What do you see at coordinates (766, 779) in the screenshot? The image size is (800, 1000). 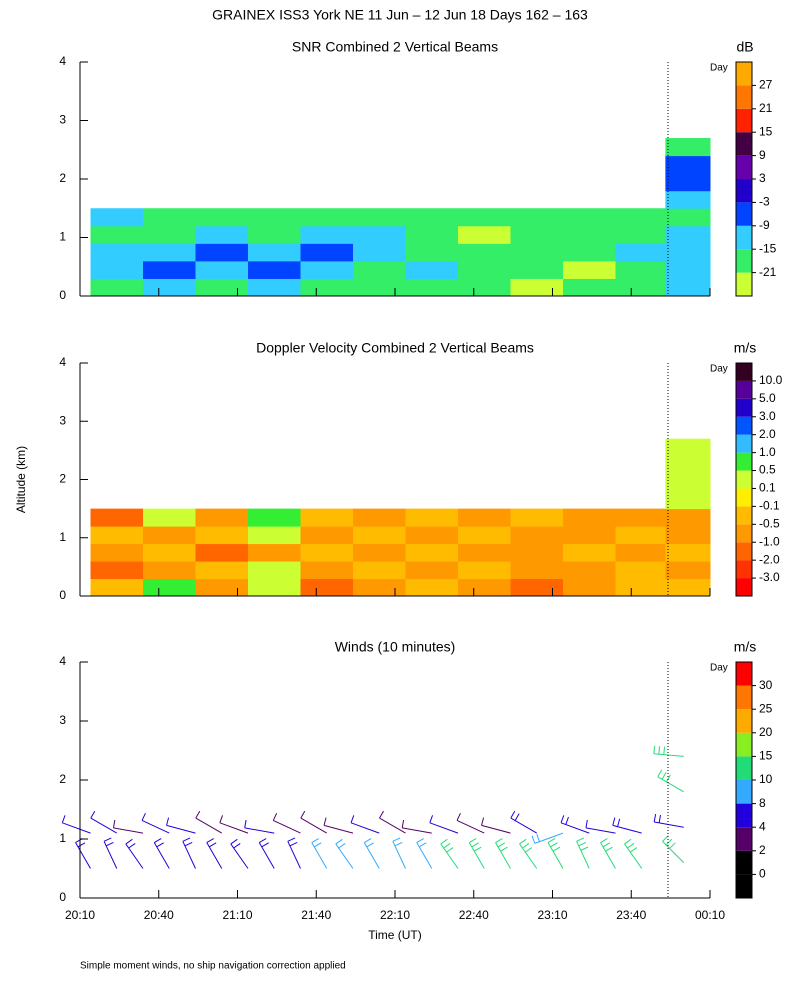 I see `colorbar-tick-label: 10` at bounding box center [766, 779].